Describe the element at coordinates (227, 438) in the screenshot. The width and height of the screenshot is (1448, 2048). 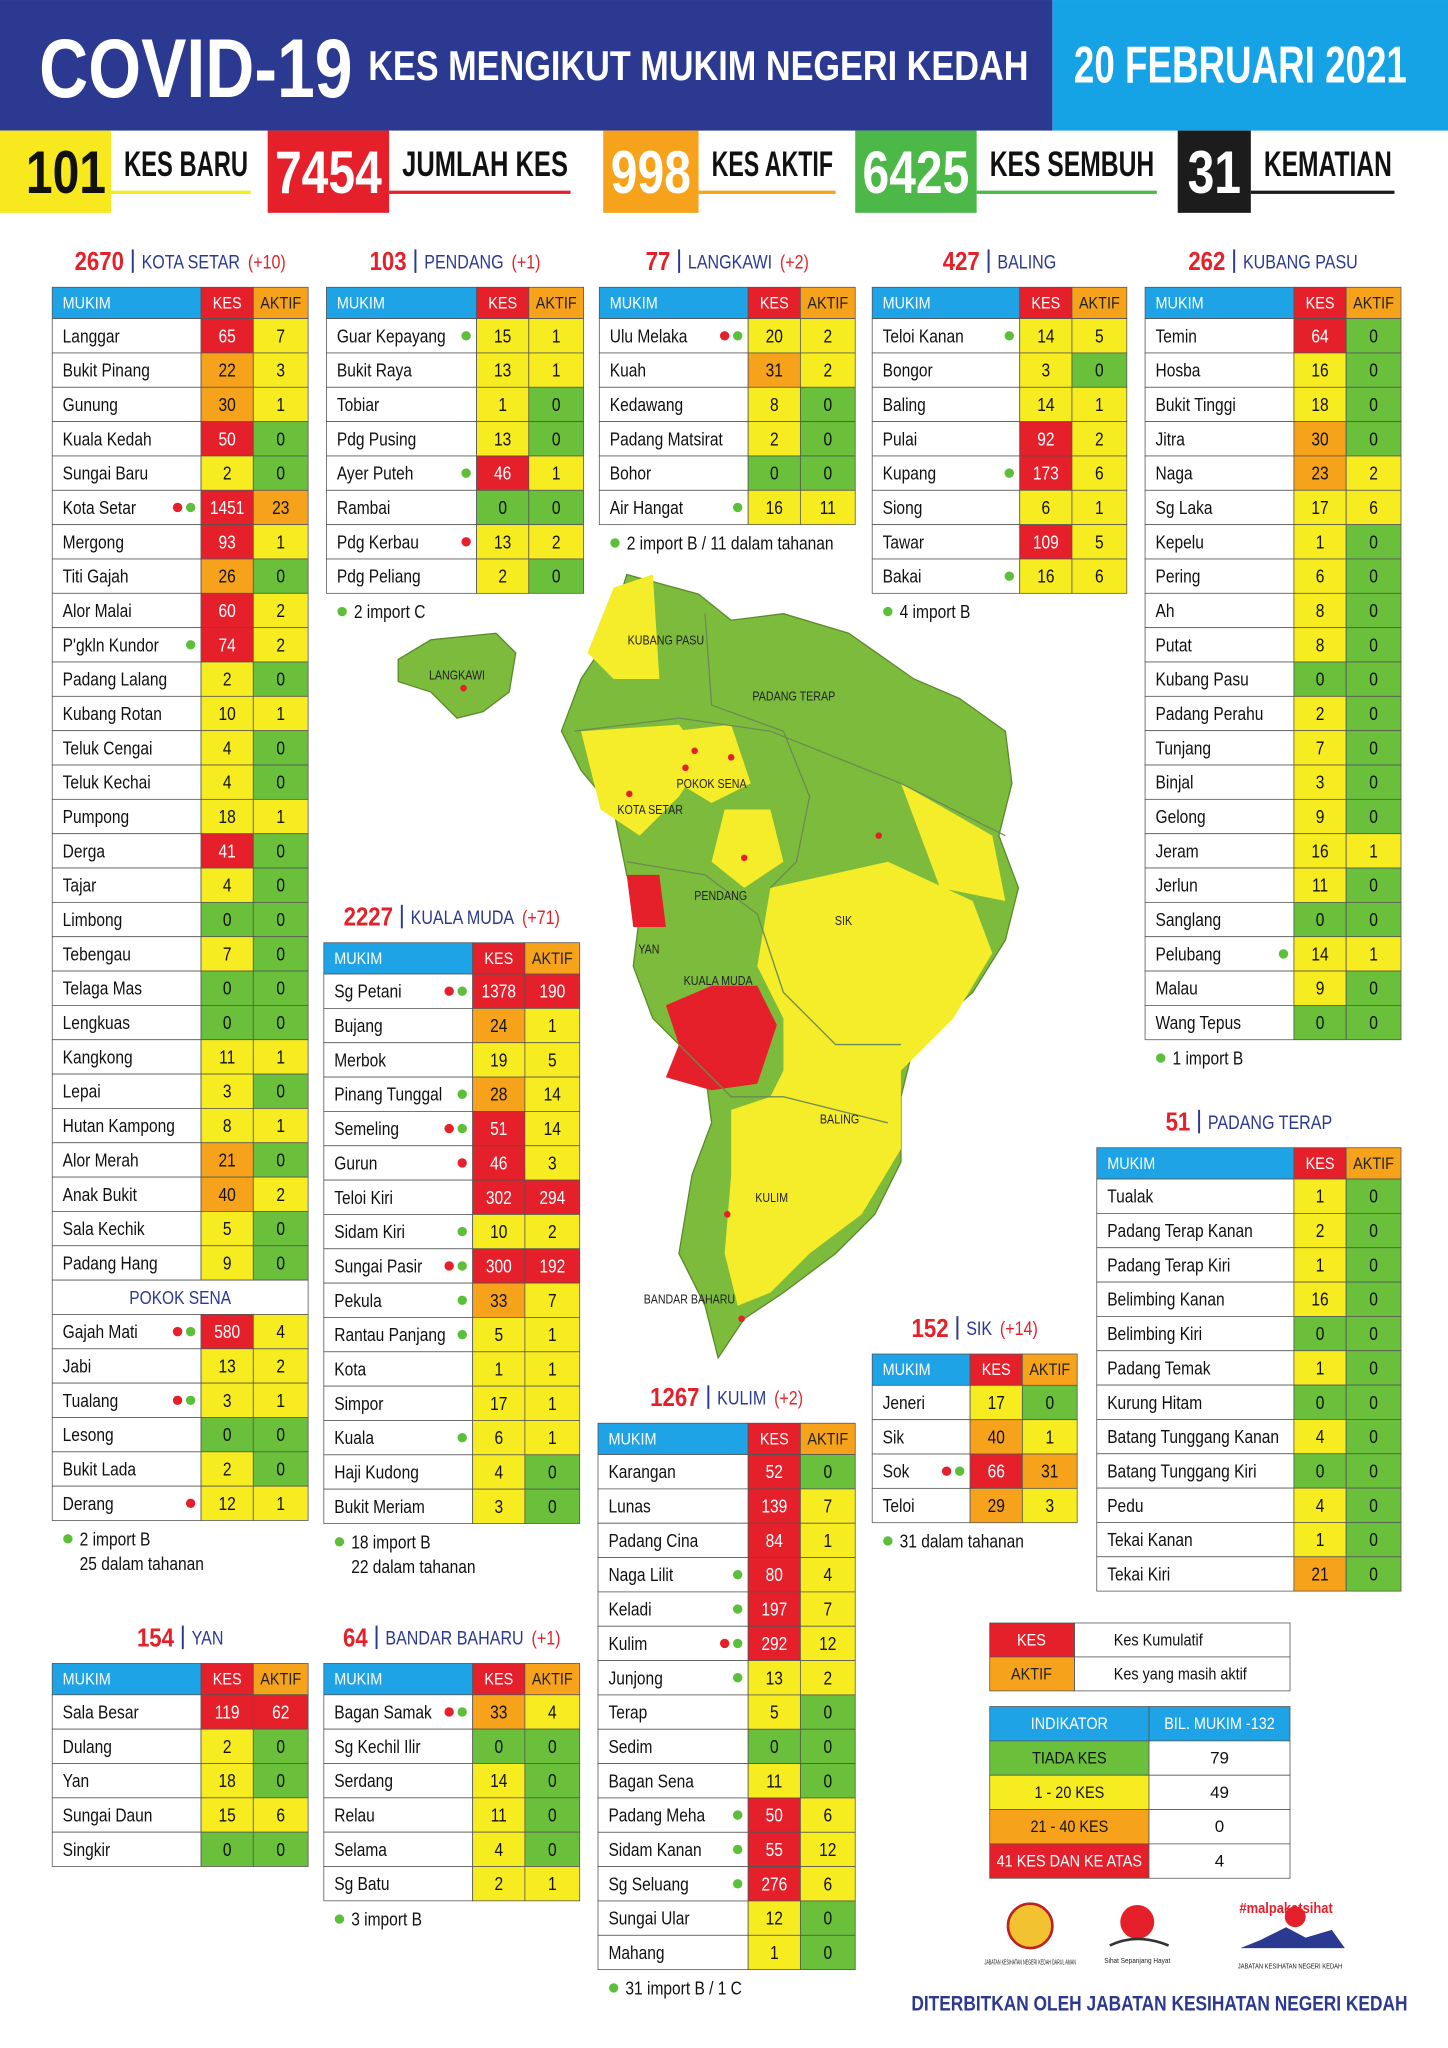
I see `kes-value: 50` at that location.